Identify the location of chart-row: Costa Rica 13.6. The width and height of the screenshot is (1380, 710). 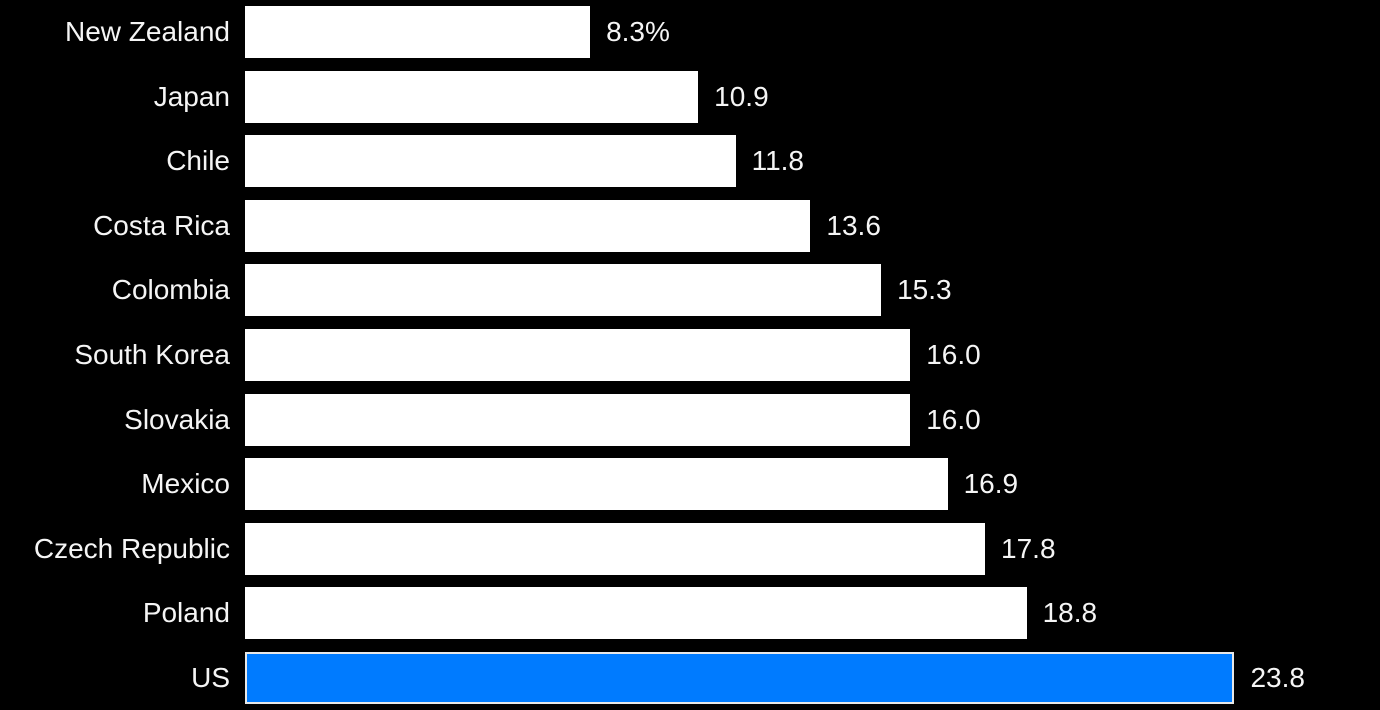
(690, 226).